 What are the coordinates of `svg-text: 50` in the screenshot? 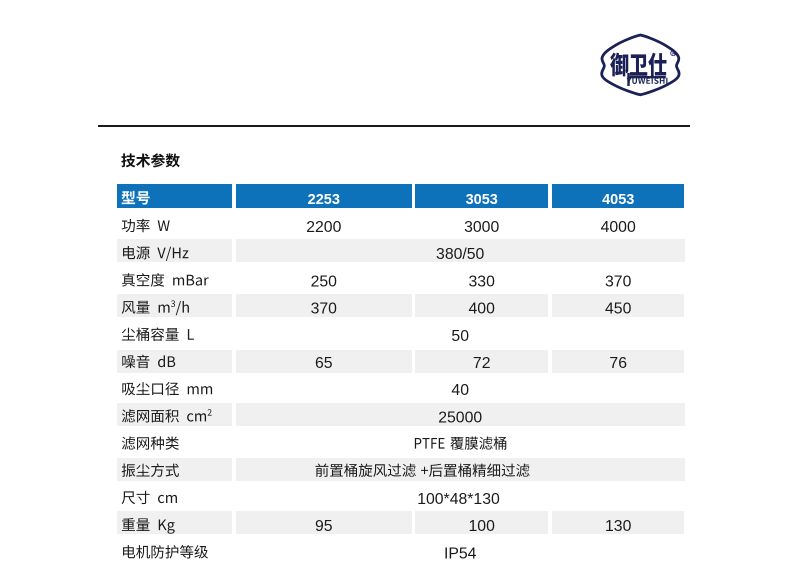 It's located at (460, 336).